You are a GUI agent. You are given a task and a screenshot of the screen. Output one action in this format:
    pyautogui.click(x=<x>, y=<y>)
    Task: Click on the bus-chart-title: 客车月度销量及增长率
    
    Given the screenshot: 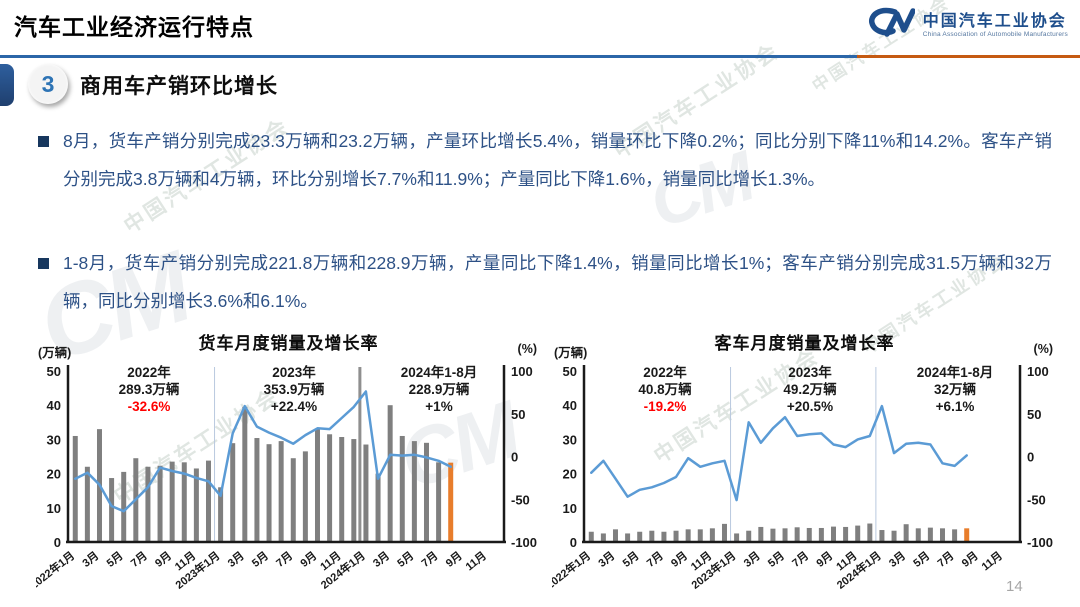 What is the action you would take?
    pyautogui.click(x=804, y=343)
    